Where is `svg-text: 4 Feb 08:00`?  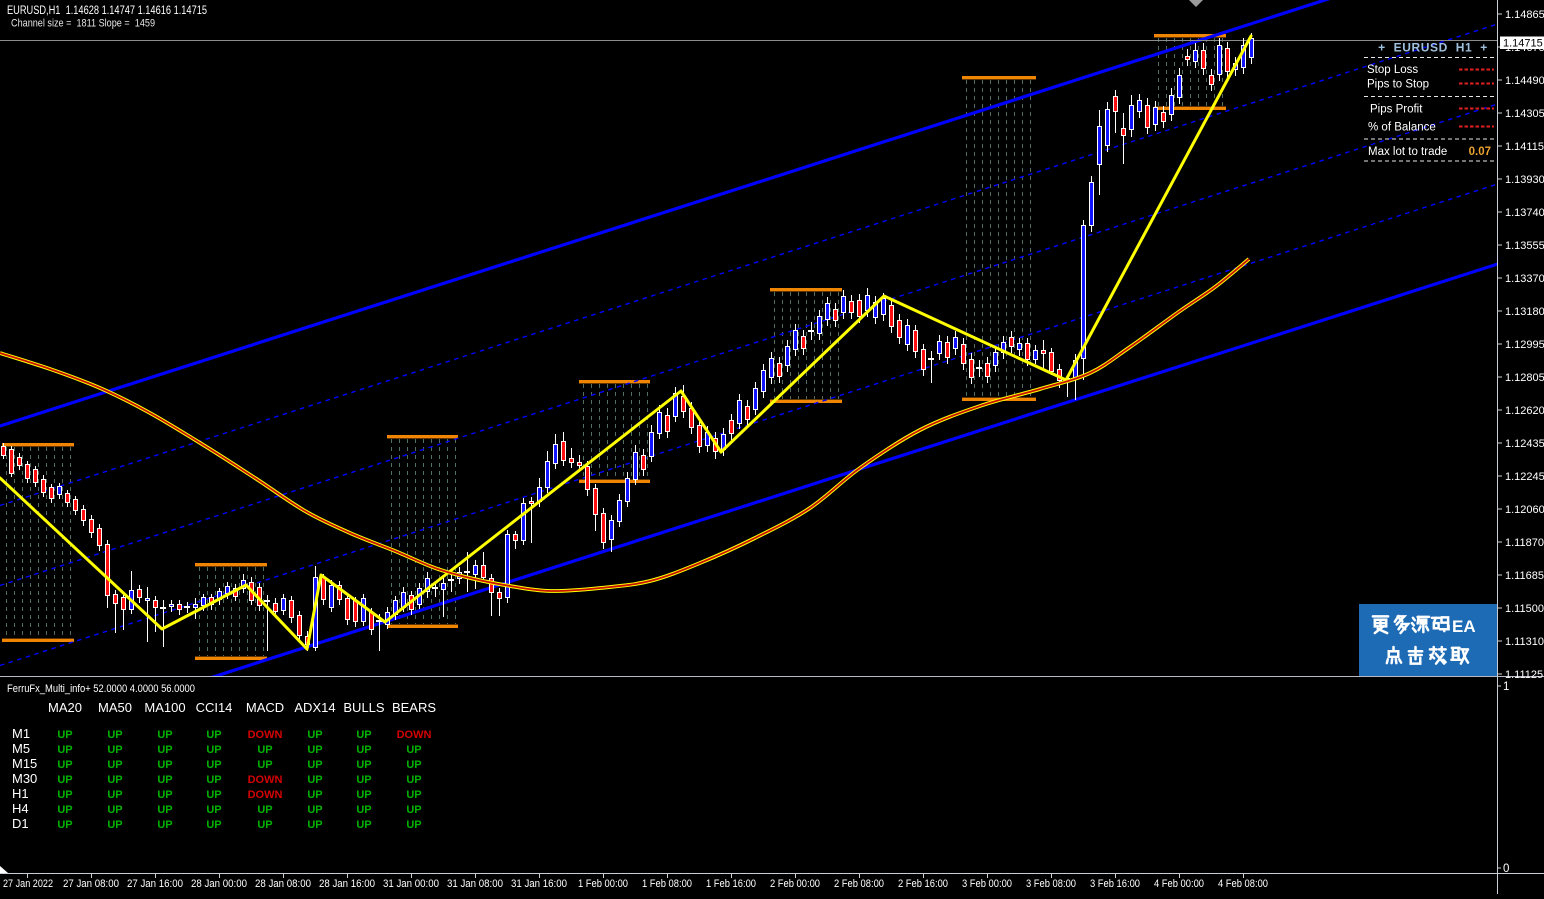
svg-text: 4 Feb 08:00 is located at coordinates (1243, 884).